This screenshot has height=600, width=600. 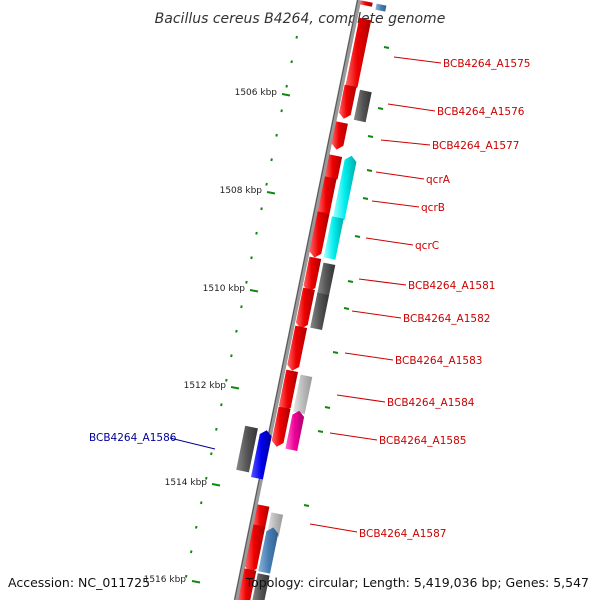 What do you see at coordinates (438, 361) in the screenshot?
I see `gene-label-bcb4264-a1583: BCB4264_A1583` at bounding box center [438, 361].